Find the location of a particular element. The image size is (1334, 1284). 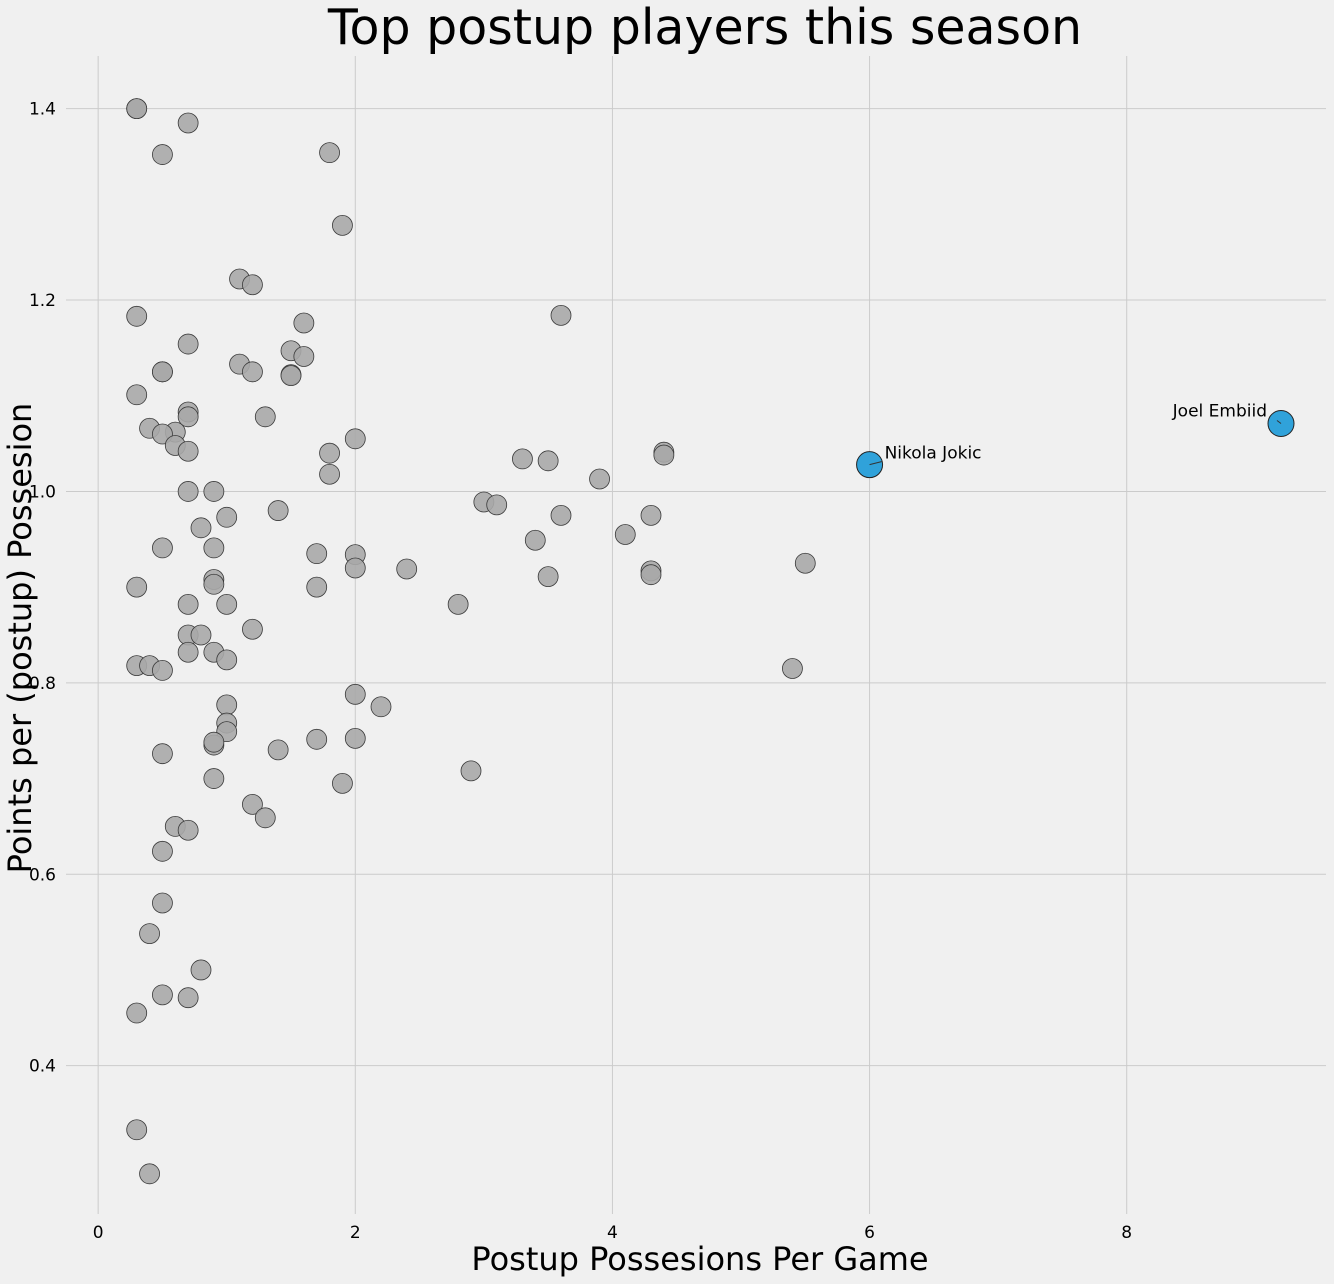

y-axis-title: Points per (postup) Possesion is located at coordinates (20, 638).